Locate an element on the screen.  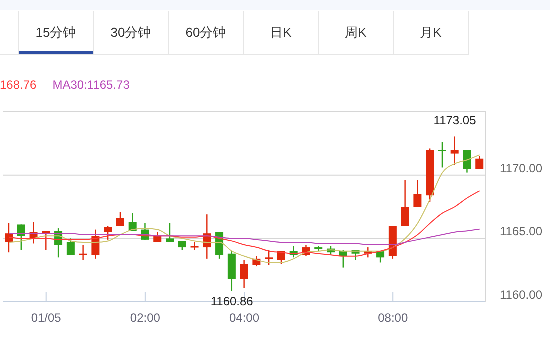
text: 月K is located at coordinates (431, 32).